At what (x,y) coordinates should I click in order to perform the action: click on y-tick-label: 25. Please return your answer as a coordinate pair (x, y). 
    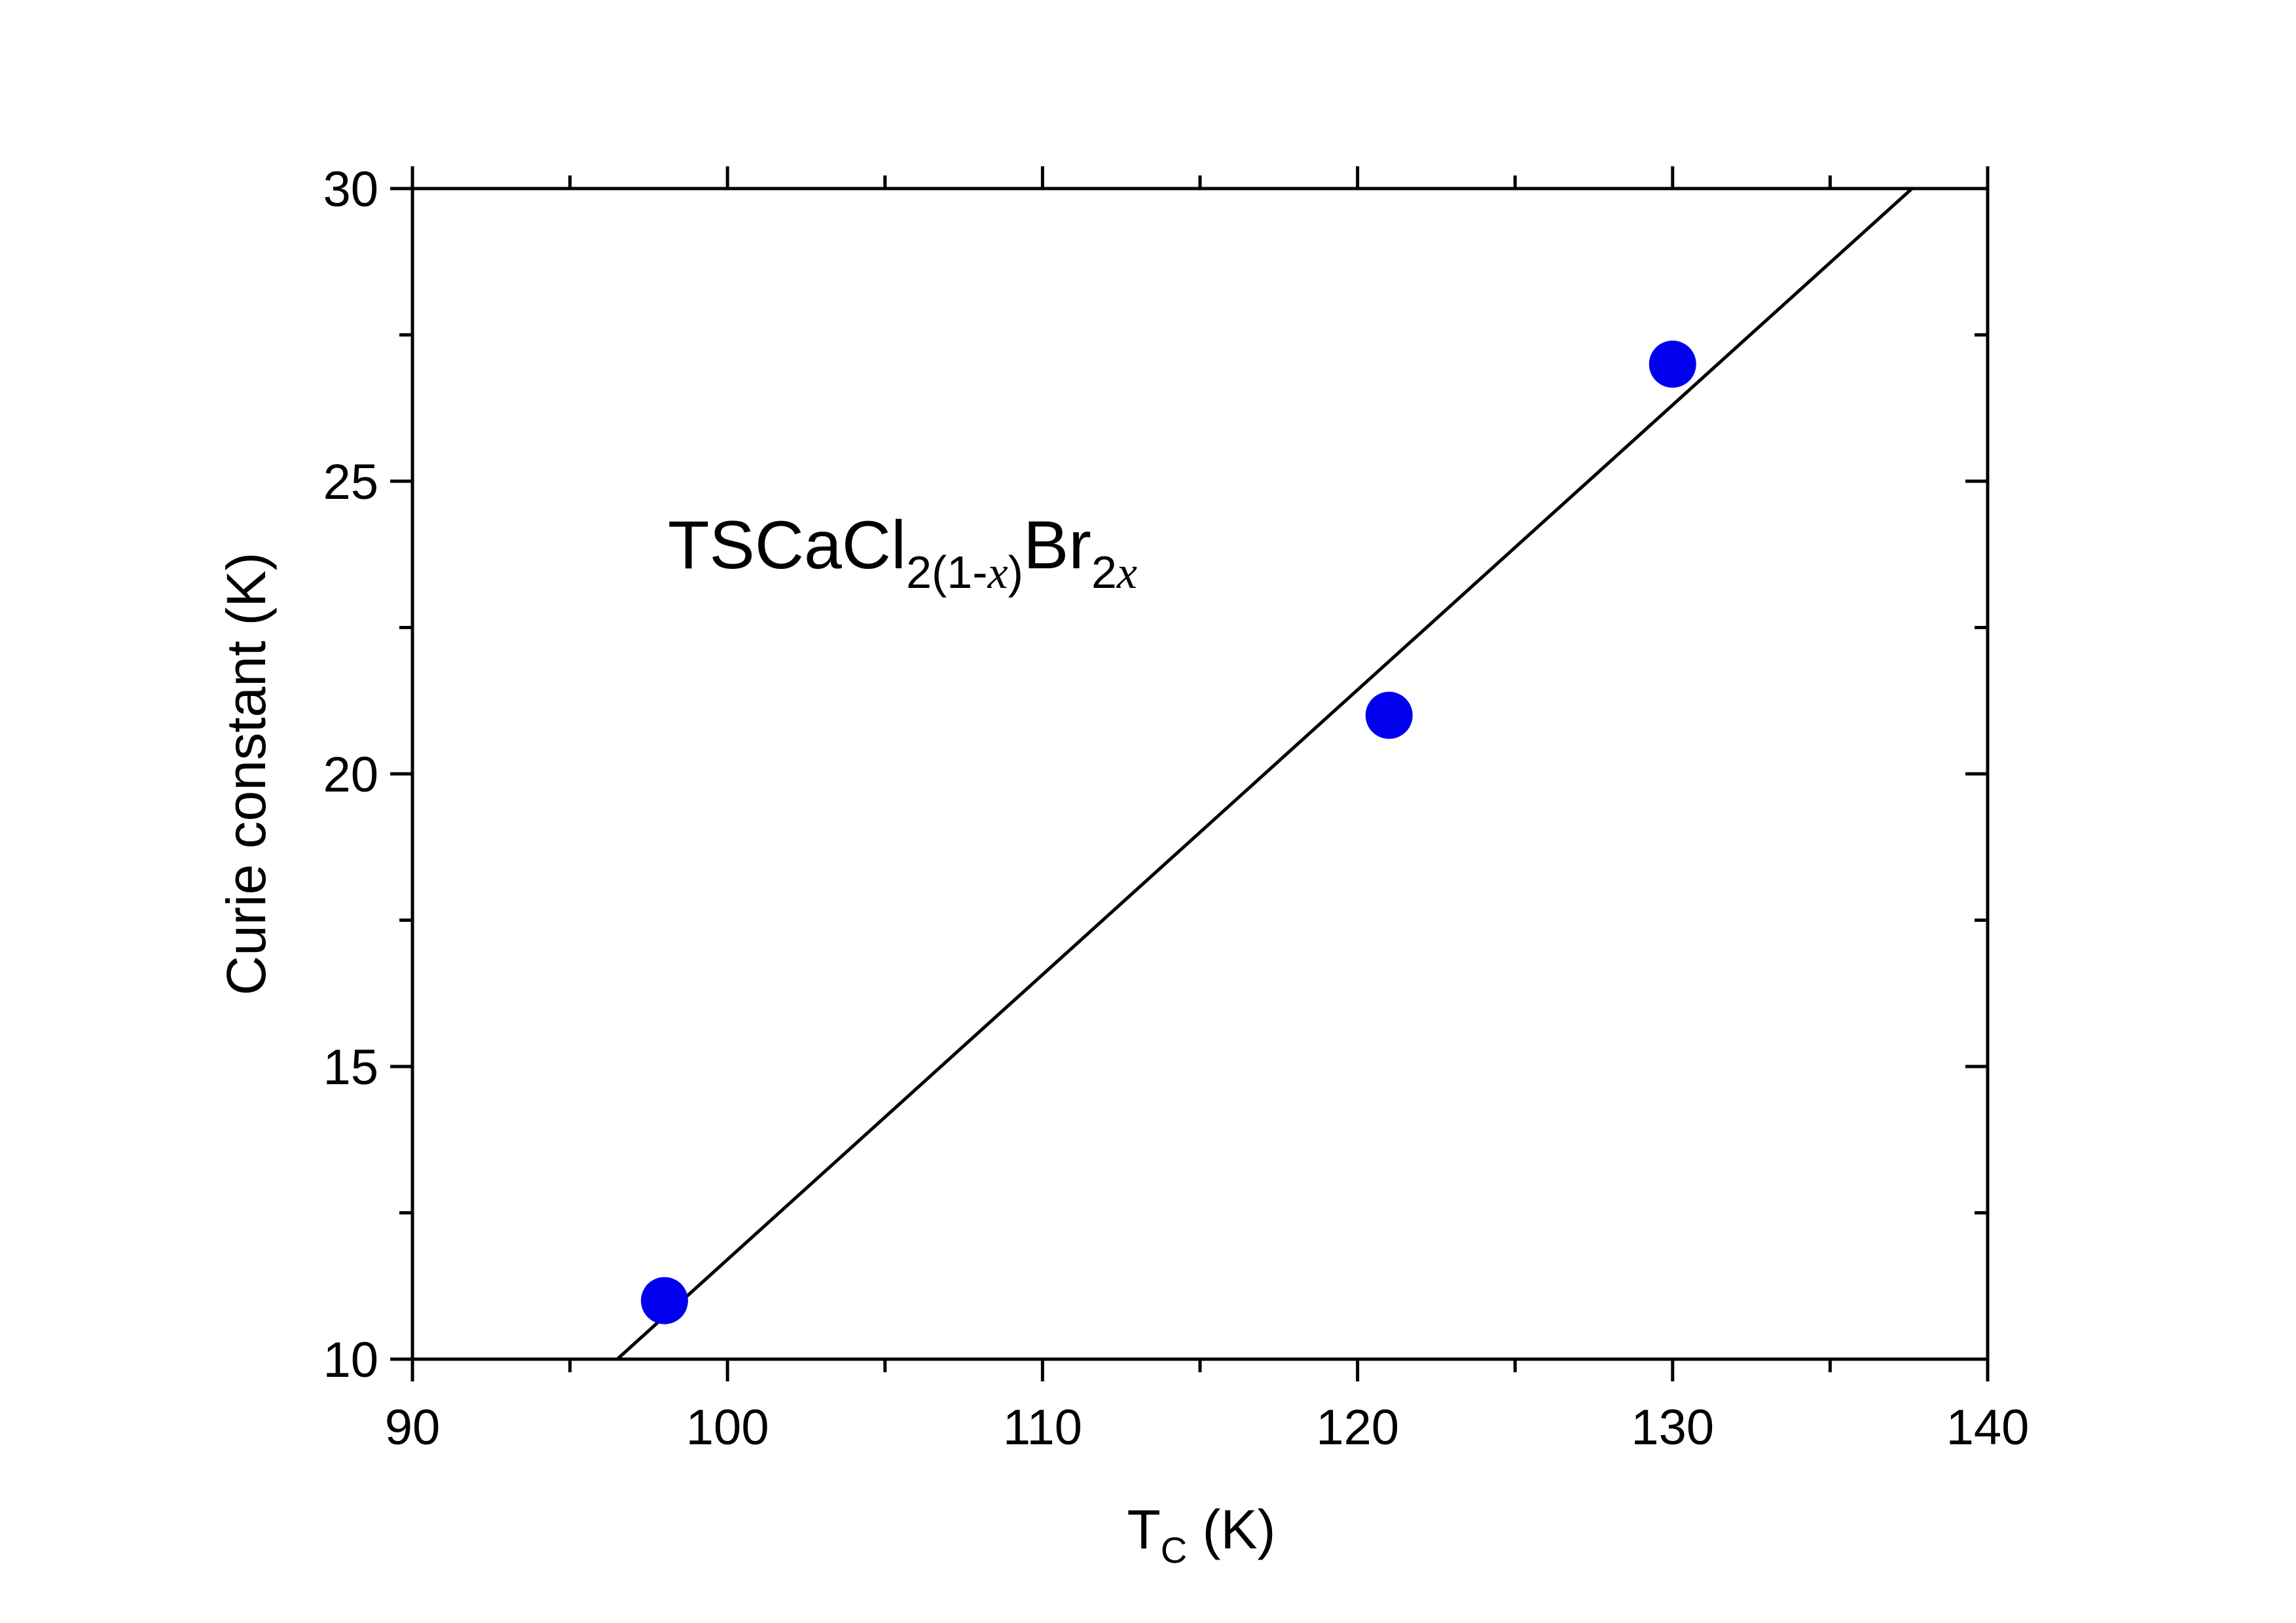
    Looking at the image, I should click on (350, 482).